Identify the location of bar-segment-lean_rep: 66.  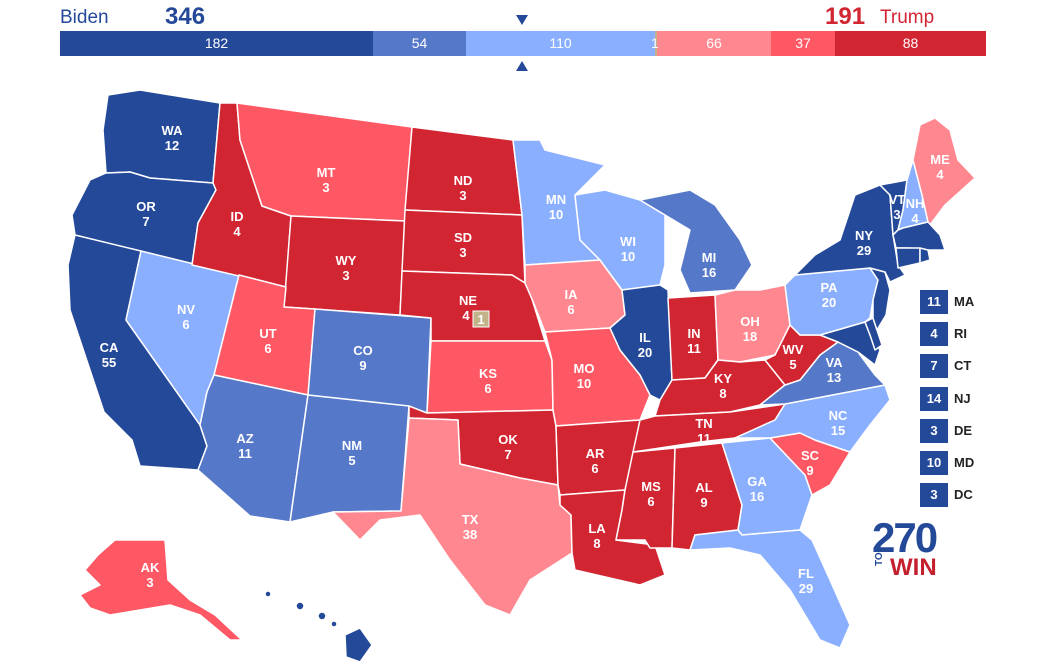
(714, 43).